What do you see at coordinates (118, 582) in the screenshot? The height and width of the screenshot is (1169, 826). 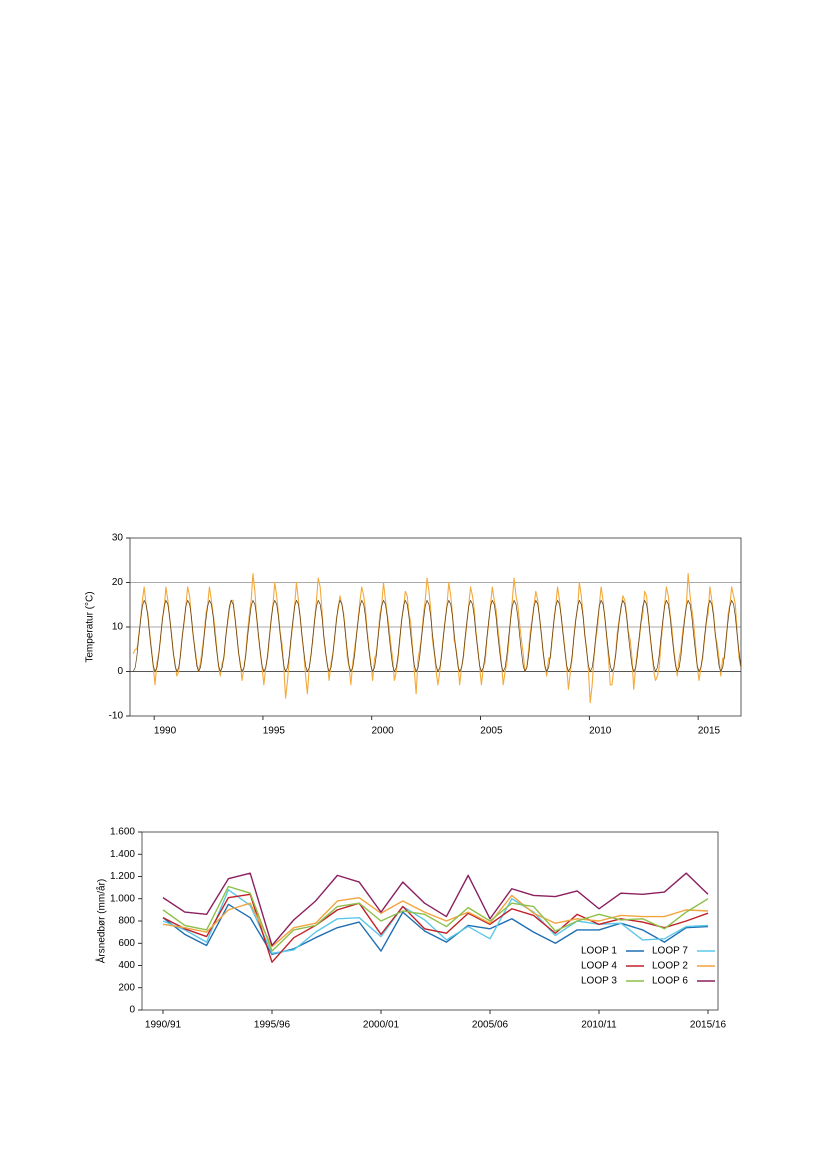 I see `y-tick-label: 20` at bounding box center [118, 582].